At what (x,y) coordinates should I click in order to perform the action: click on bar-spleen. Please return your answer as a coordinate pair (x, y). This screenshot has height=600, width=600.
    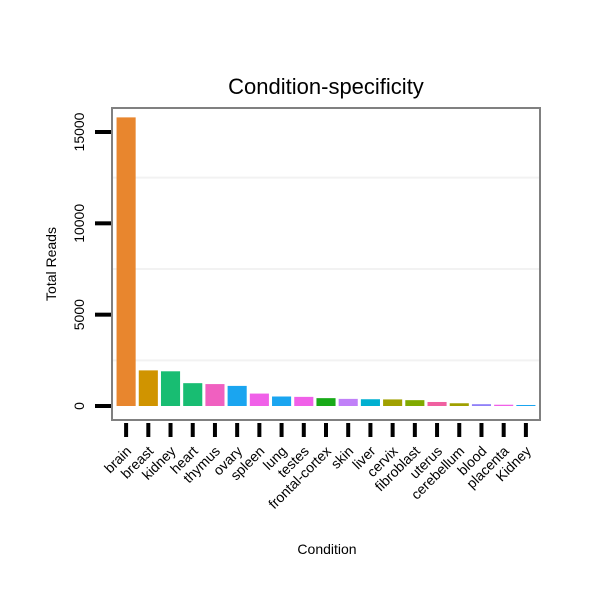
    Looking at the image, I should click on (259, 399).